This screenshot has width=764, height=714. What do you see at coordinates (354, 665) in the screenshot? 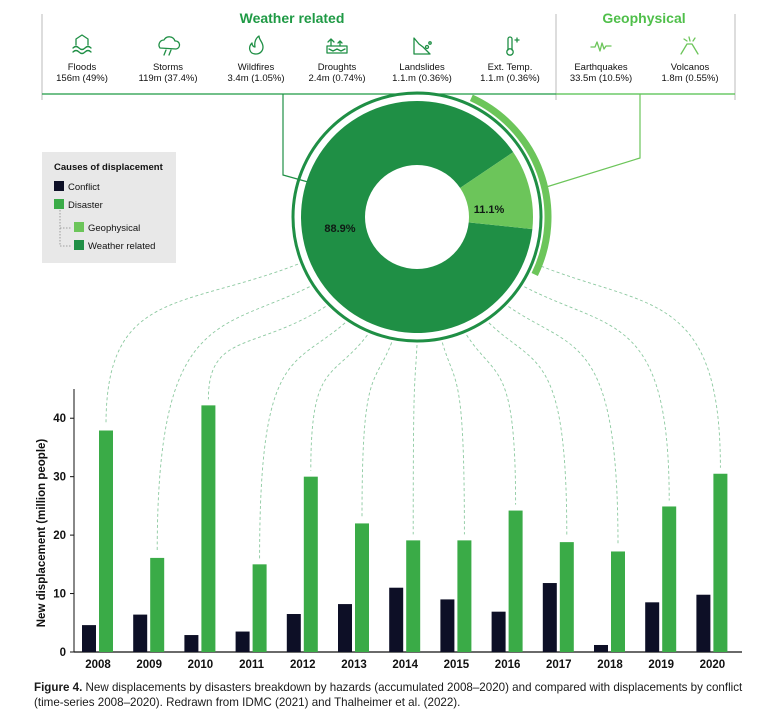
I see `x-tick-label: 2013` at bounding box center [354, 665].